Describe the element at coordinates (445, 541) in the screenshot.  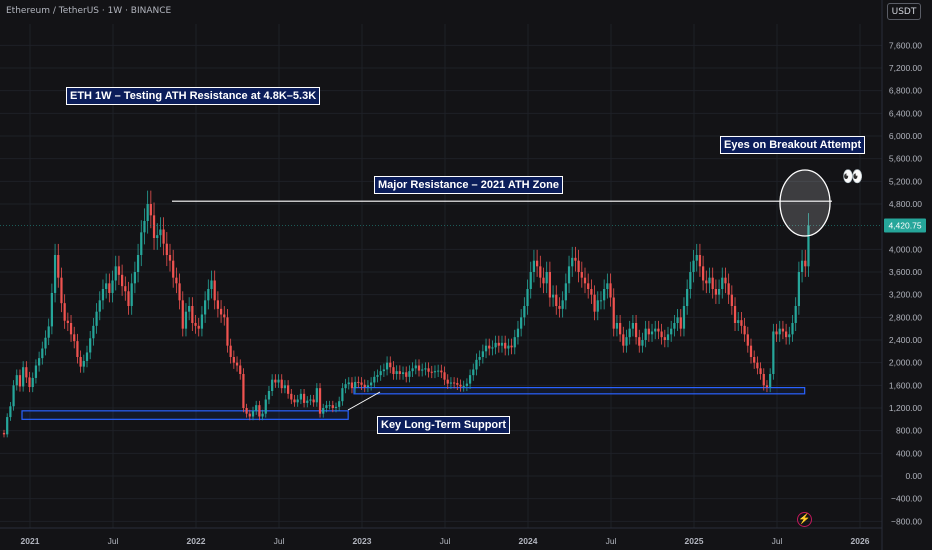
I see `x-tick-label: Jul` at that location.